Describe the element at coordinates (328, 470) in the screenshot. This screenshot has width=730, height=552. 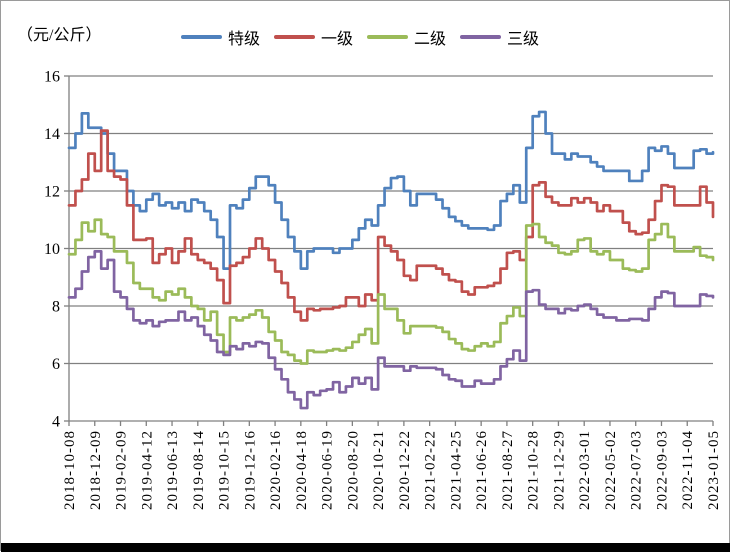
I see `x-axis-tick-label: 2020-06-19` at that location.